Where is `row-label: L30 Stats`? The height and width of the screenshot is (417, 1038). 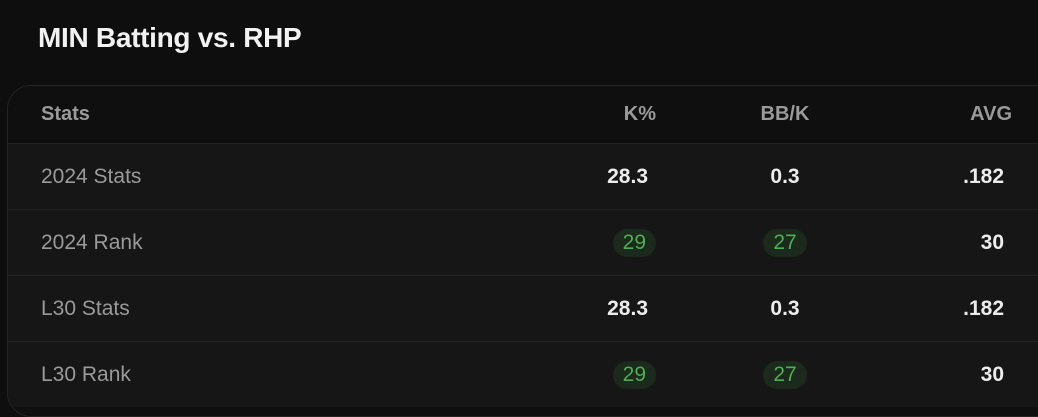 row-label: L30 Stats is located at coordinates (85, 308).